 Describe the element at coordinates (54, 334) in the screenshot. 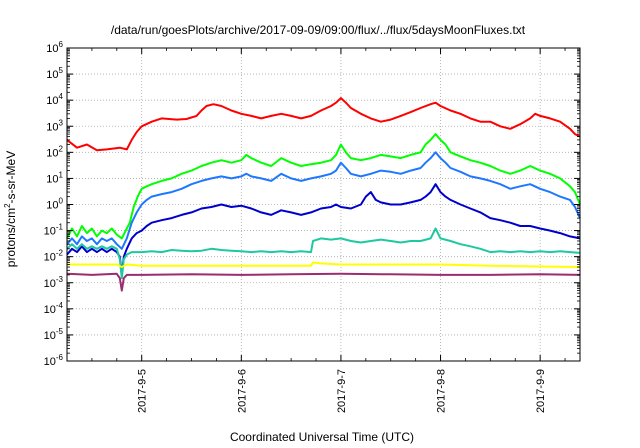

I see `y-tick-label: 10⁻⁵` at that location.